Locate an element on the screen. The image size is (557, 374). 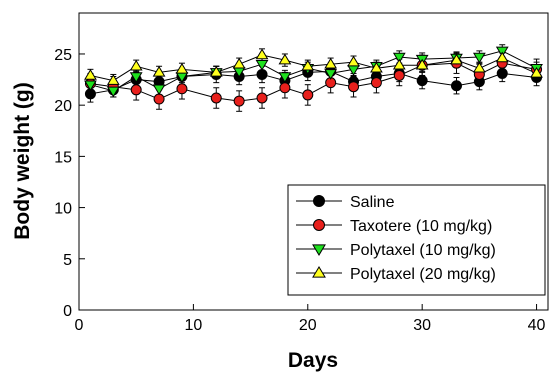
legend-label: Taxotere (10 mg/kg) is located at coordinates (421, 226).